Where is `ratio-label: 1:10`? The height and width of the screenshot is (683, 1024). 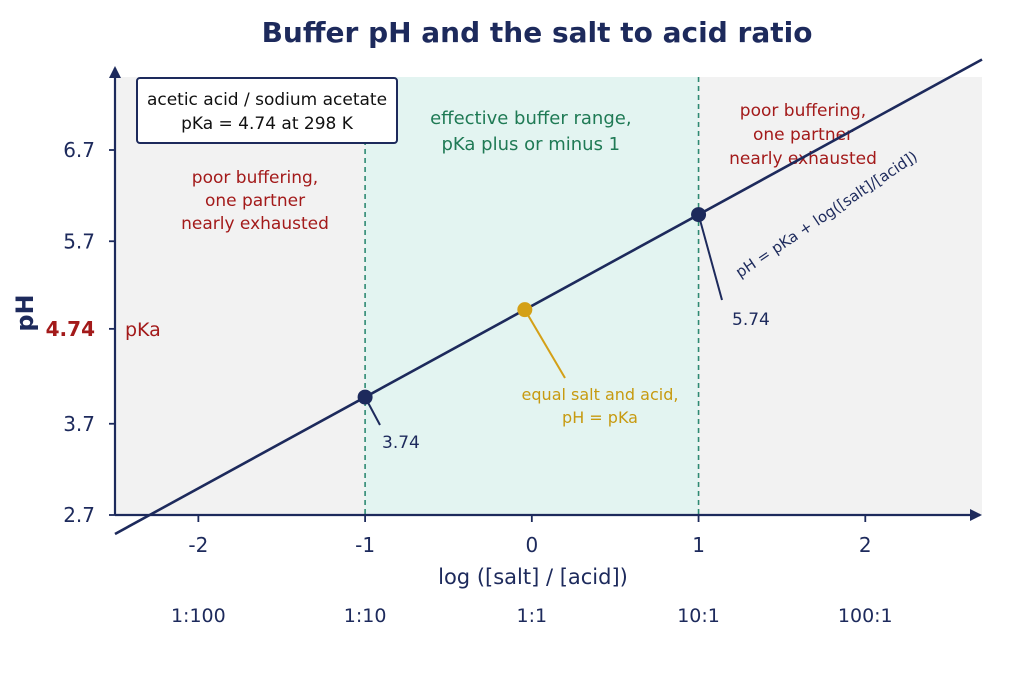 ratio-label: 1:10 is located at coordinates (365, 616).